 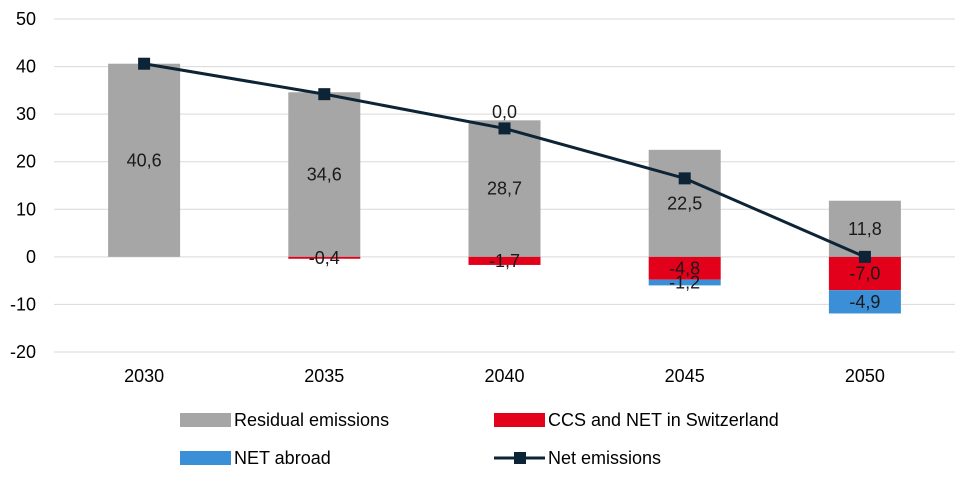 I want to click on data-label: 22,5, so click(x=684, y=203).